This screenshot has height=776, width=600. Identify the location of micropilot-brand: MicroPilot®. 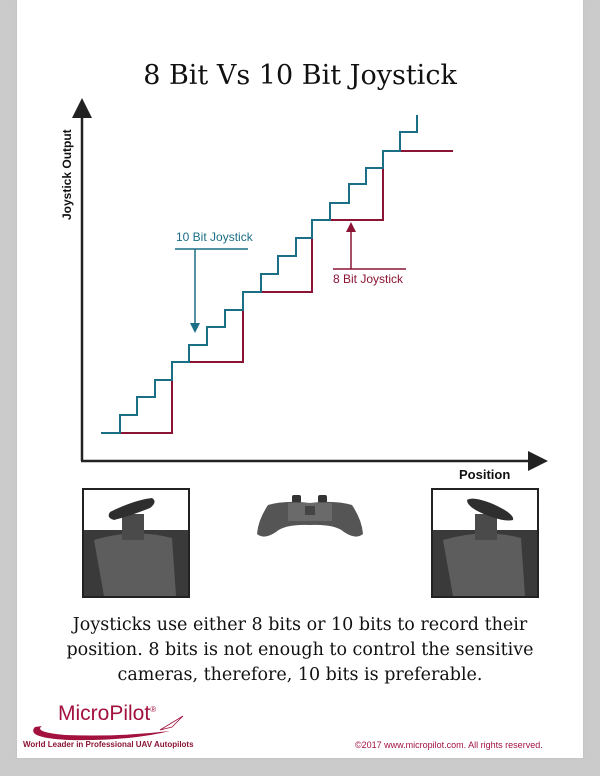
(107, 714).